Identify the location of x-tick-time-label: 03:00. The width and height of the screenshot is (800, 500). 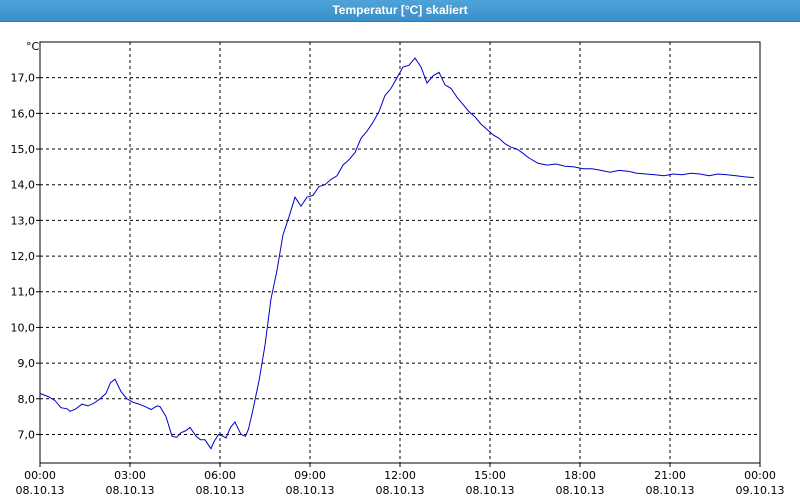
(130, 475).